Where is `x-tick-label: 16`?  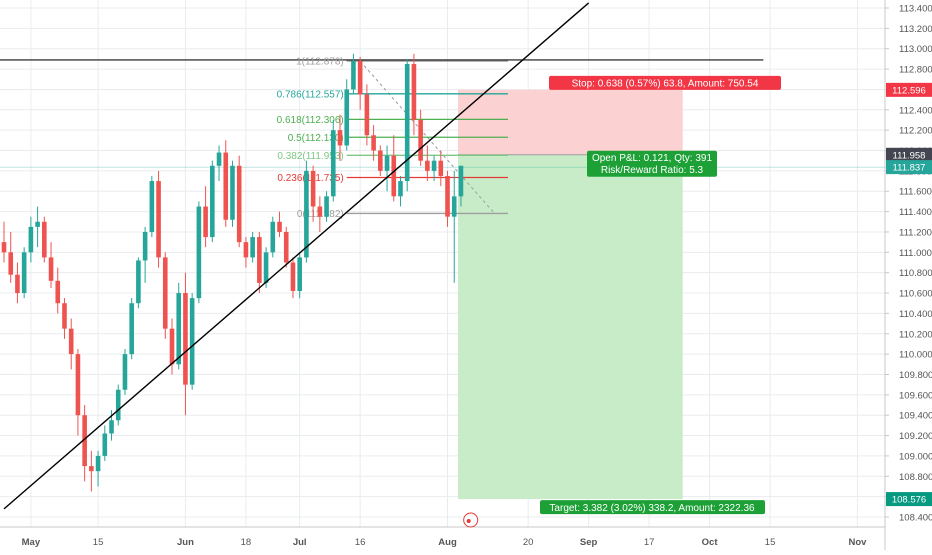 x-tick-label: 16 is located at coordinates (360, 542).